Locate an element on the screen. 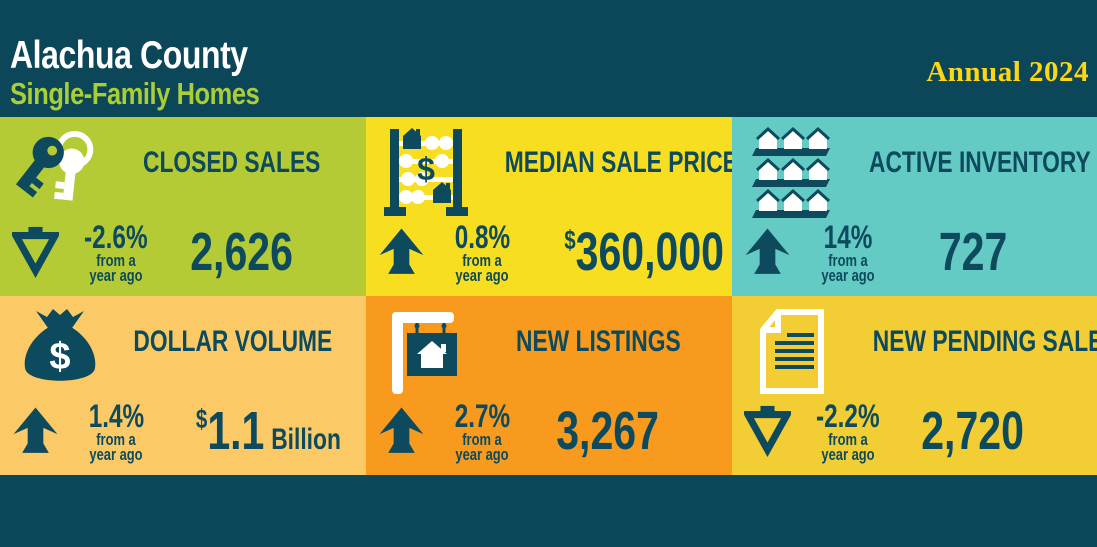  abacus-icon: $ is located at coordinates (426, 173).